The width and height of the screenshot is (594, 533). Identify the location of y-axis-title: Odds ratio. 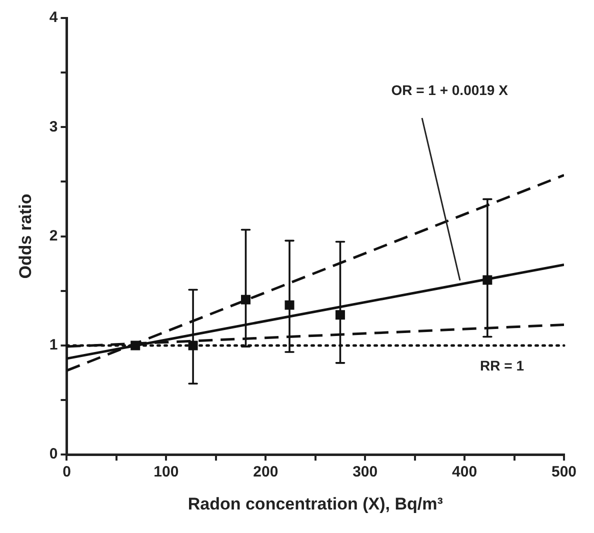
(25, 236).